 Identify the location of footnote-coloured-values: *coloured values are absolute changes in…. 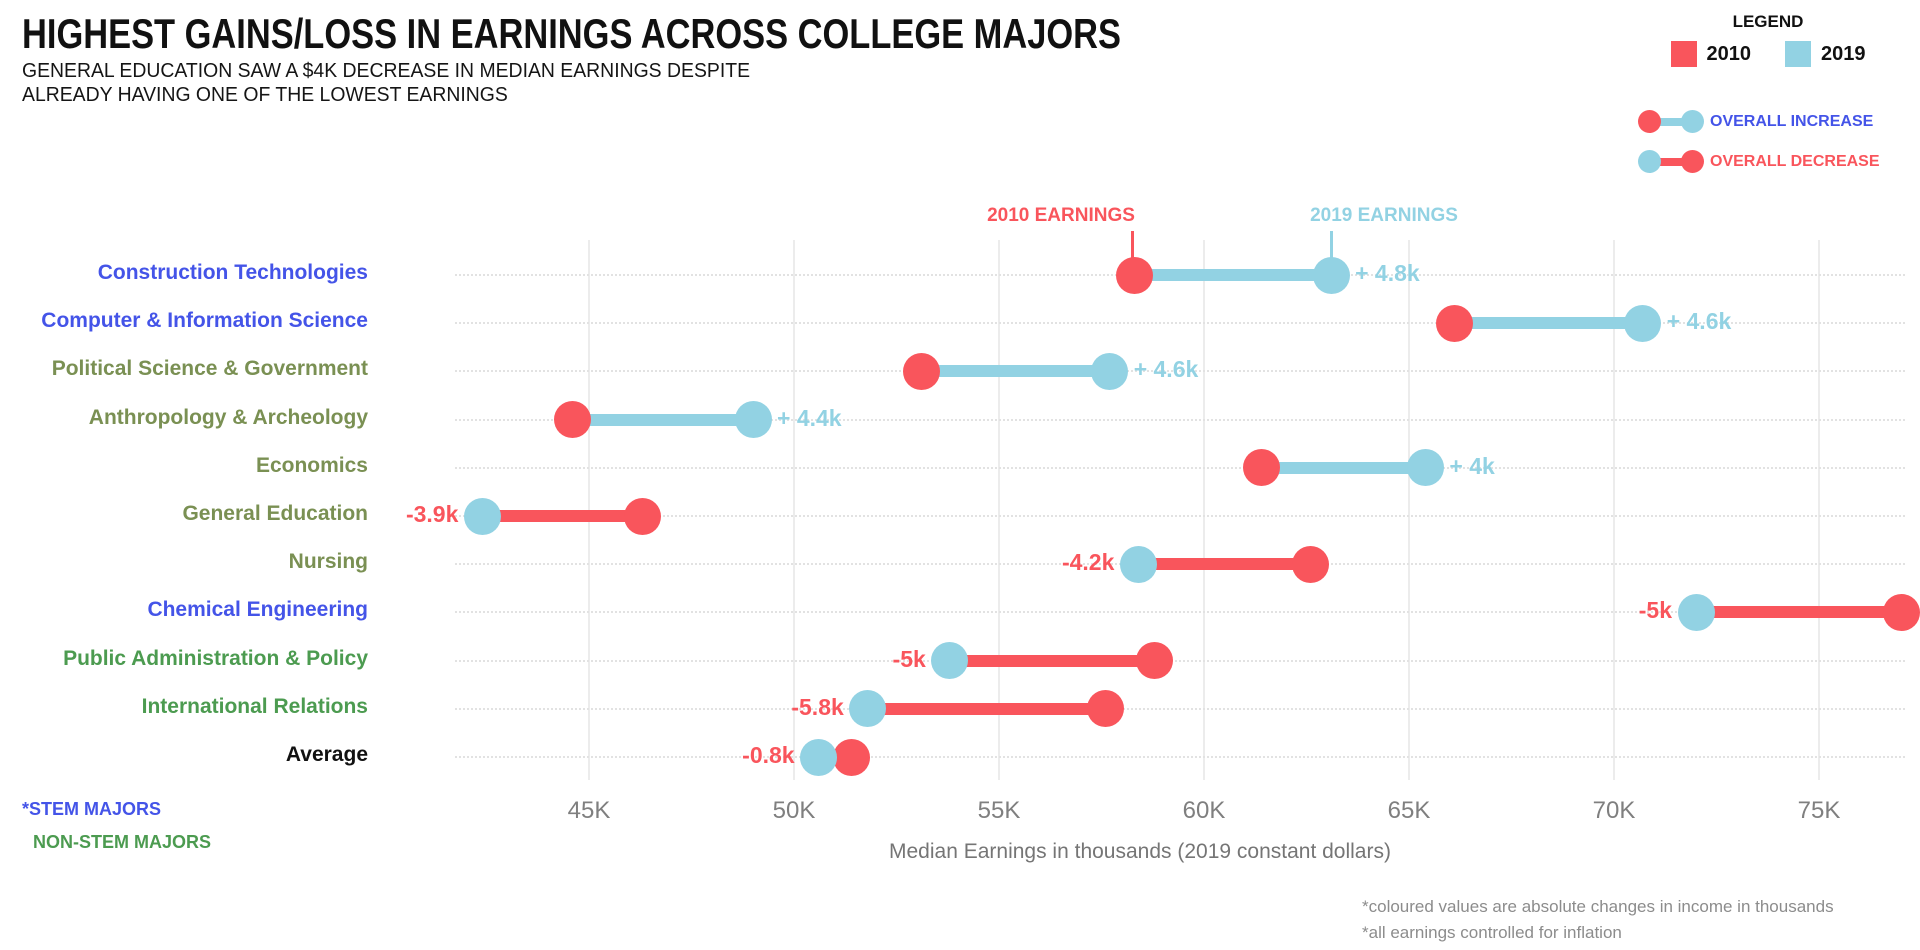
(1598, 906).